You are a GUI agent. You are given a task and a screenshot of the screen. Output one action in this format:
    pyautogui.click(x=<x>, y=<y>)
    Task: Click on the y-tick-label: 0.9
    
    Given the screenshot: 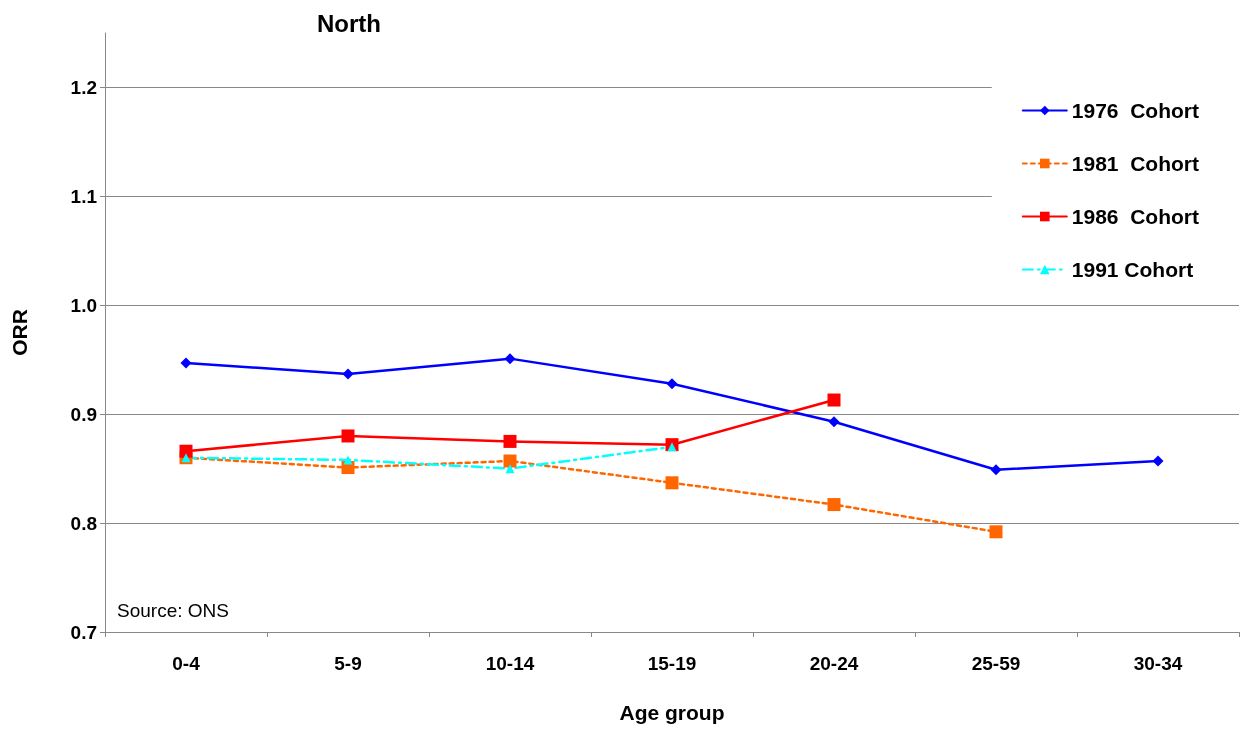 What is the action you would take?
    pyautogui.click(x=83, y=414)
    